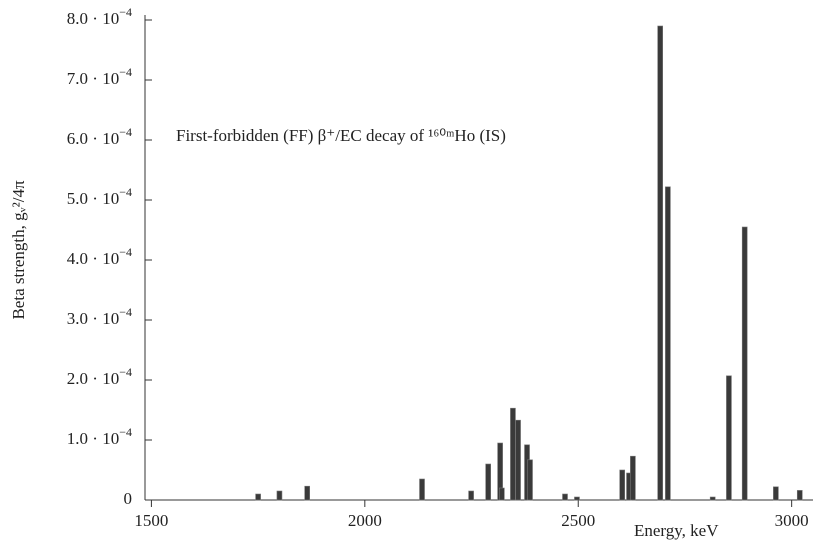 The width and height of the screenshot is (815, 548). I want to click on y-tick-label: 5.0 · 10⁻⁴, so click(99, 196).